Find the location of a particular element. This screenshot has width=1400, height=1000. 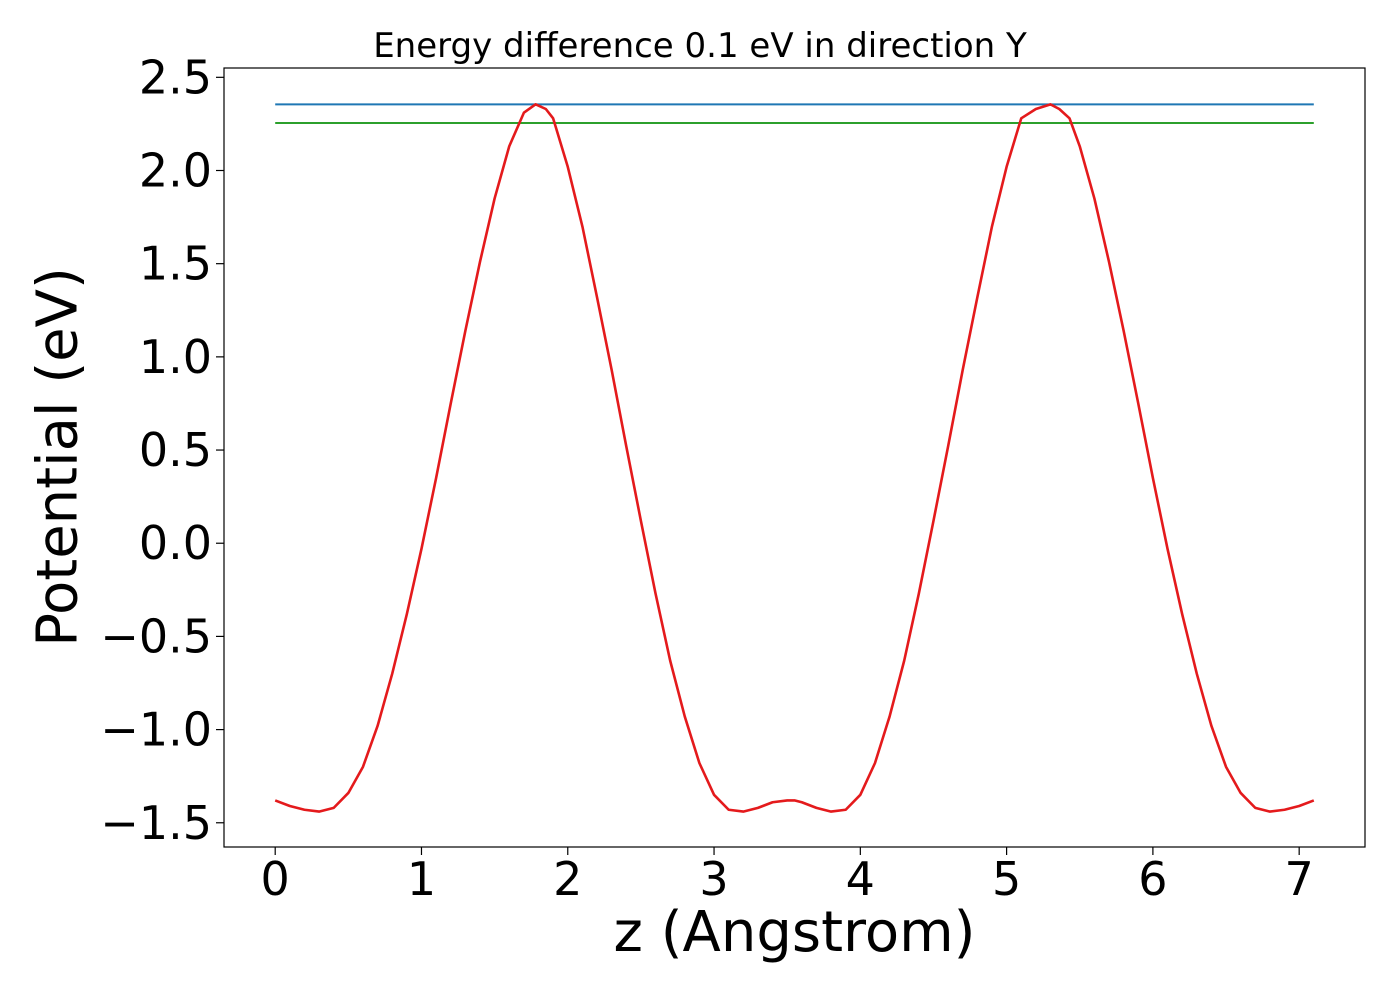

y-tick-label: 0.0 is located at coordinates (175, 543).